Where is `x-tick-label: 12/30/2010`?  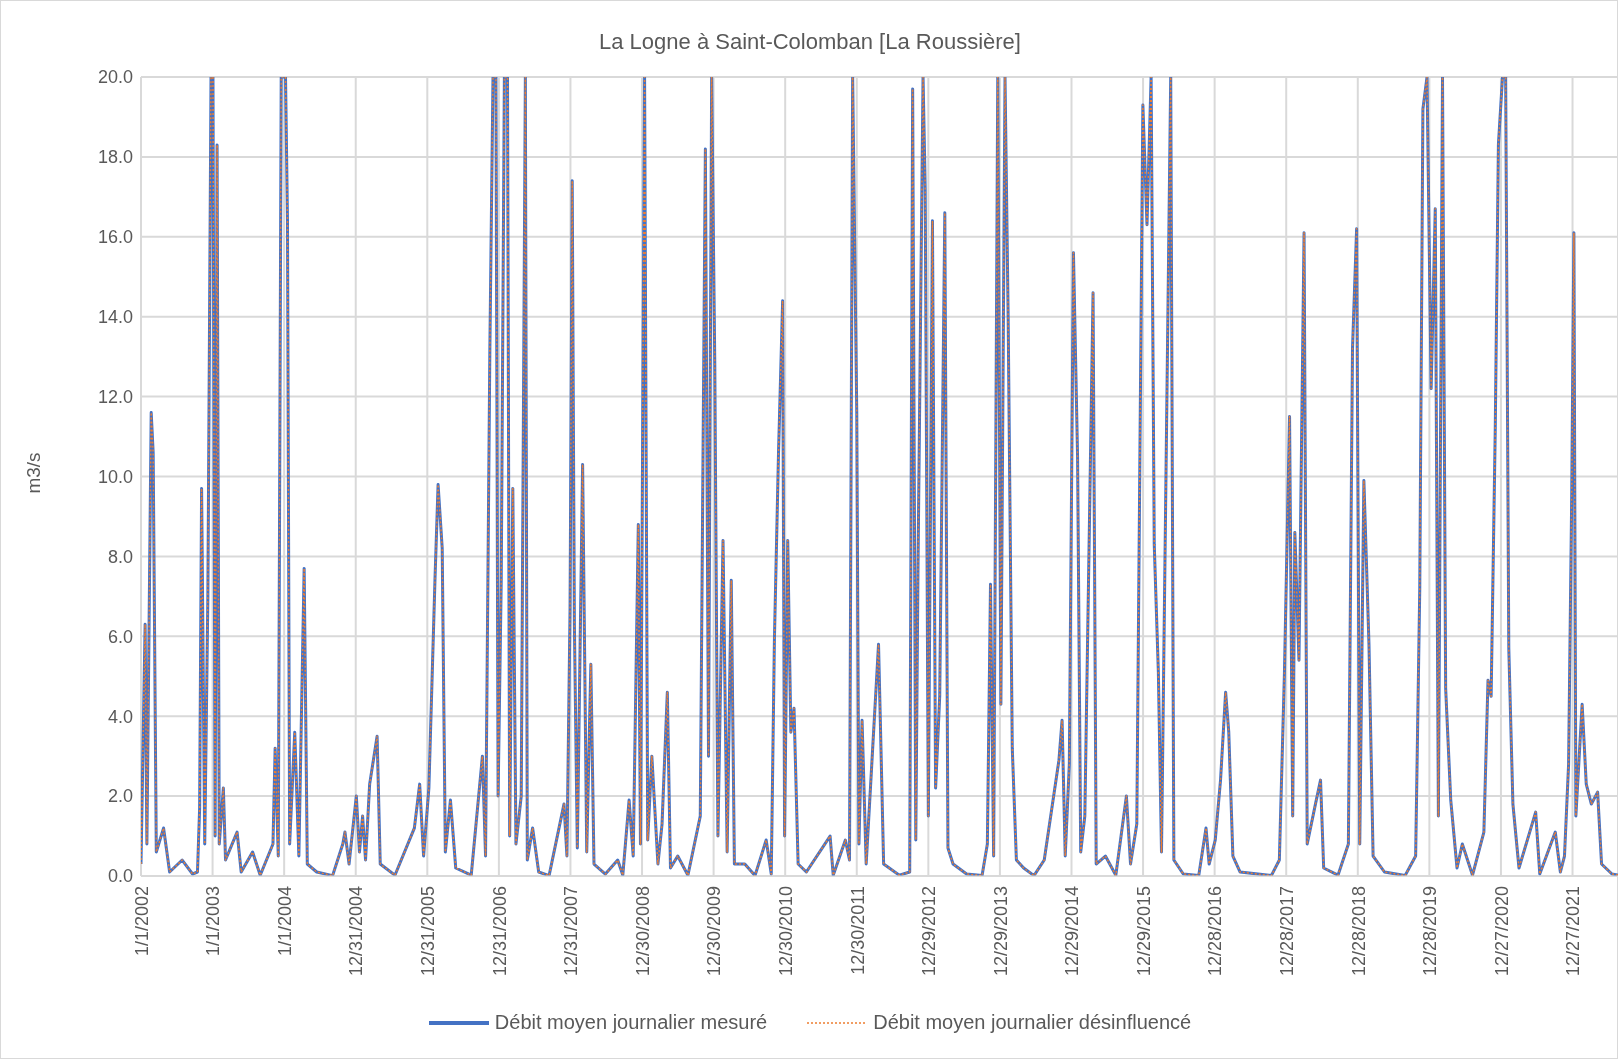 x-tick-label: 12/30/2010 is located at coordinates (785, 931).